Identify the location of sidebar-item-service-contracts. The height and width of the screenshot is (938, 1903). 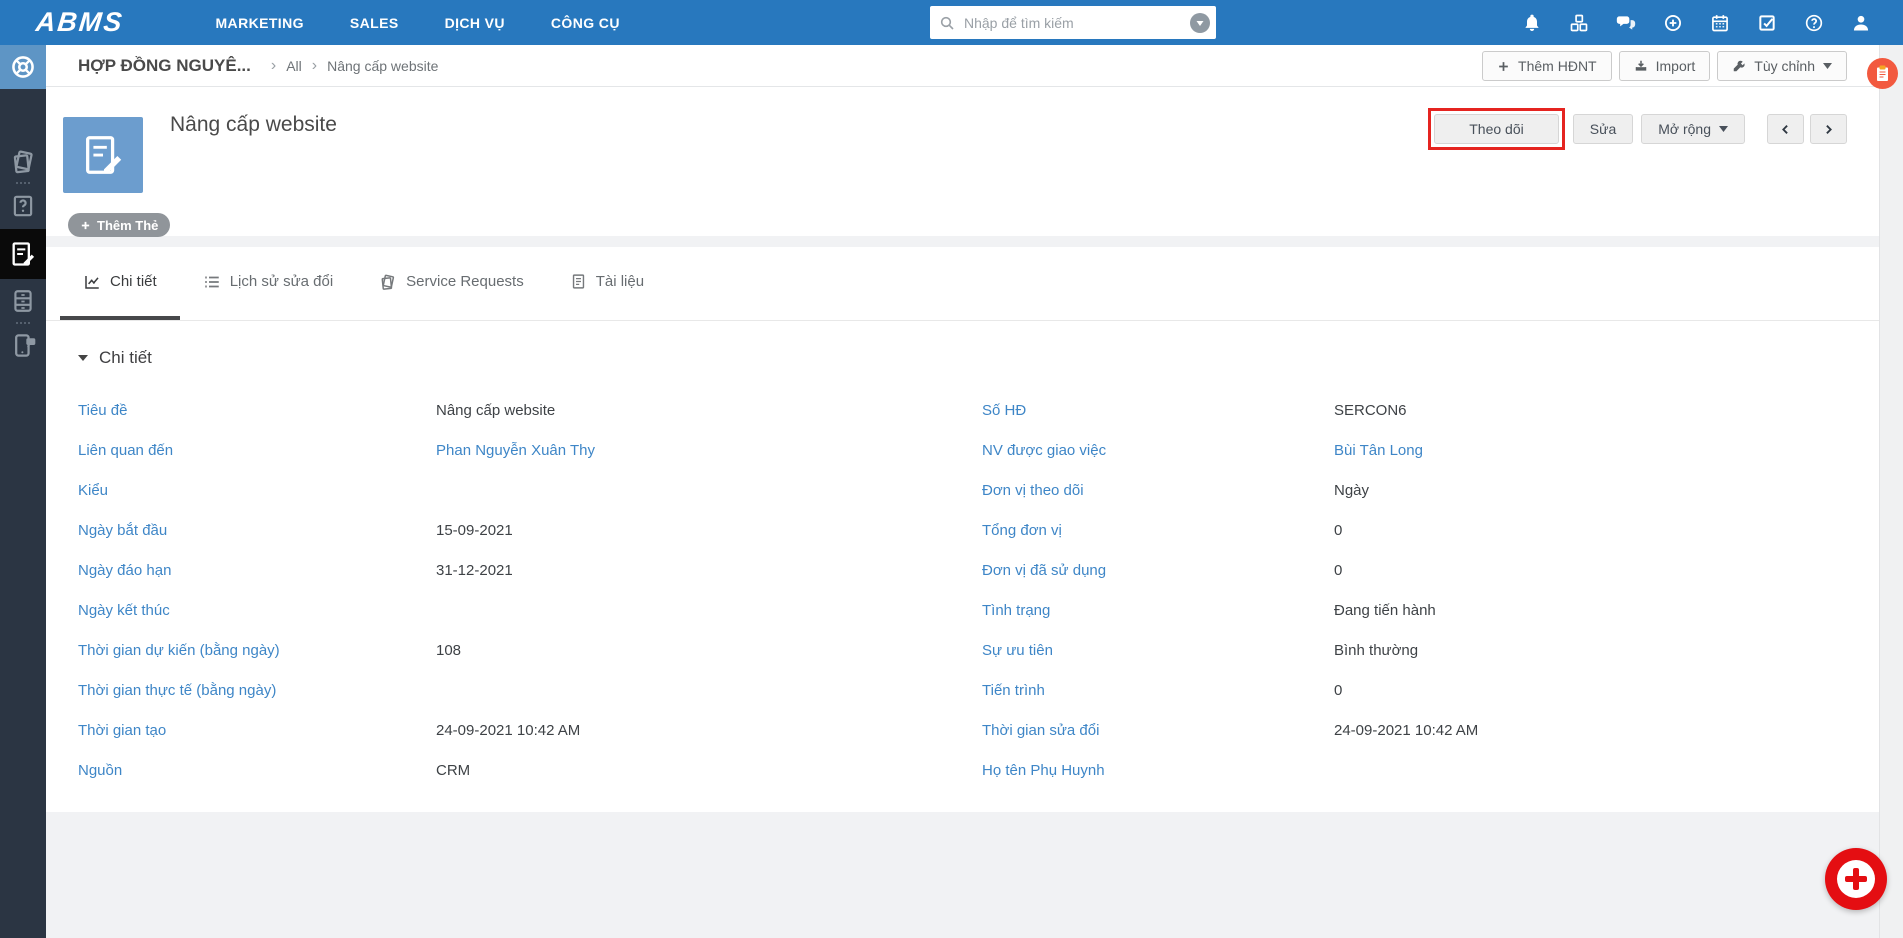
(23, 254).